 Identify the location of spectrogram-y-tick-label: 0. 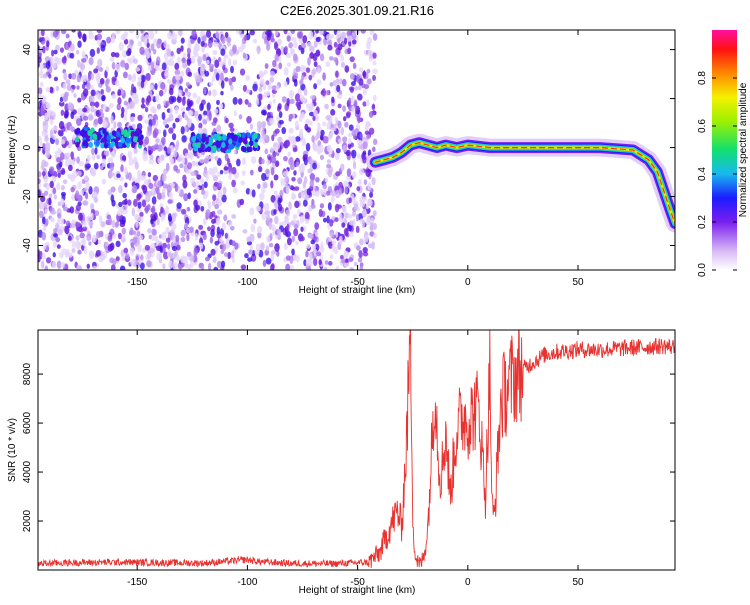
(27, 147).